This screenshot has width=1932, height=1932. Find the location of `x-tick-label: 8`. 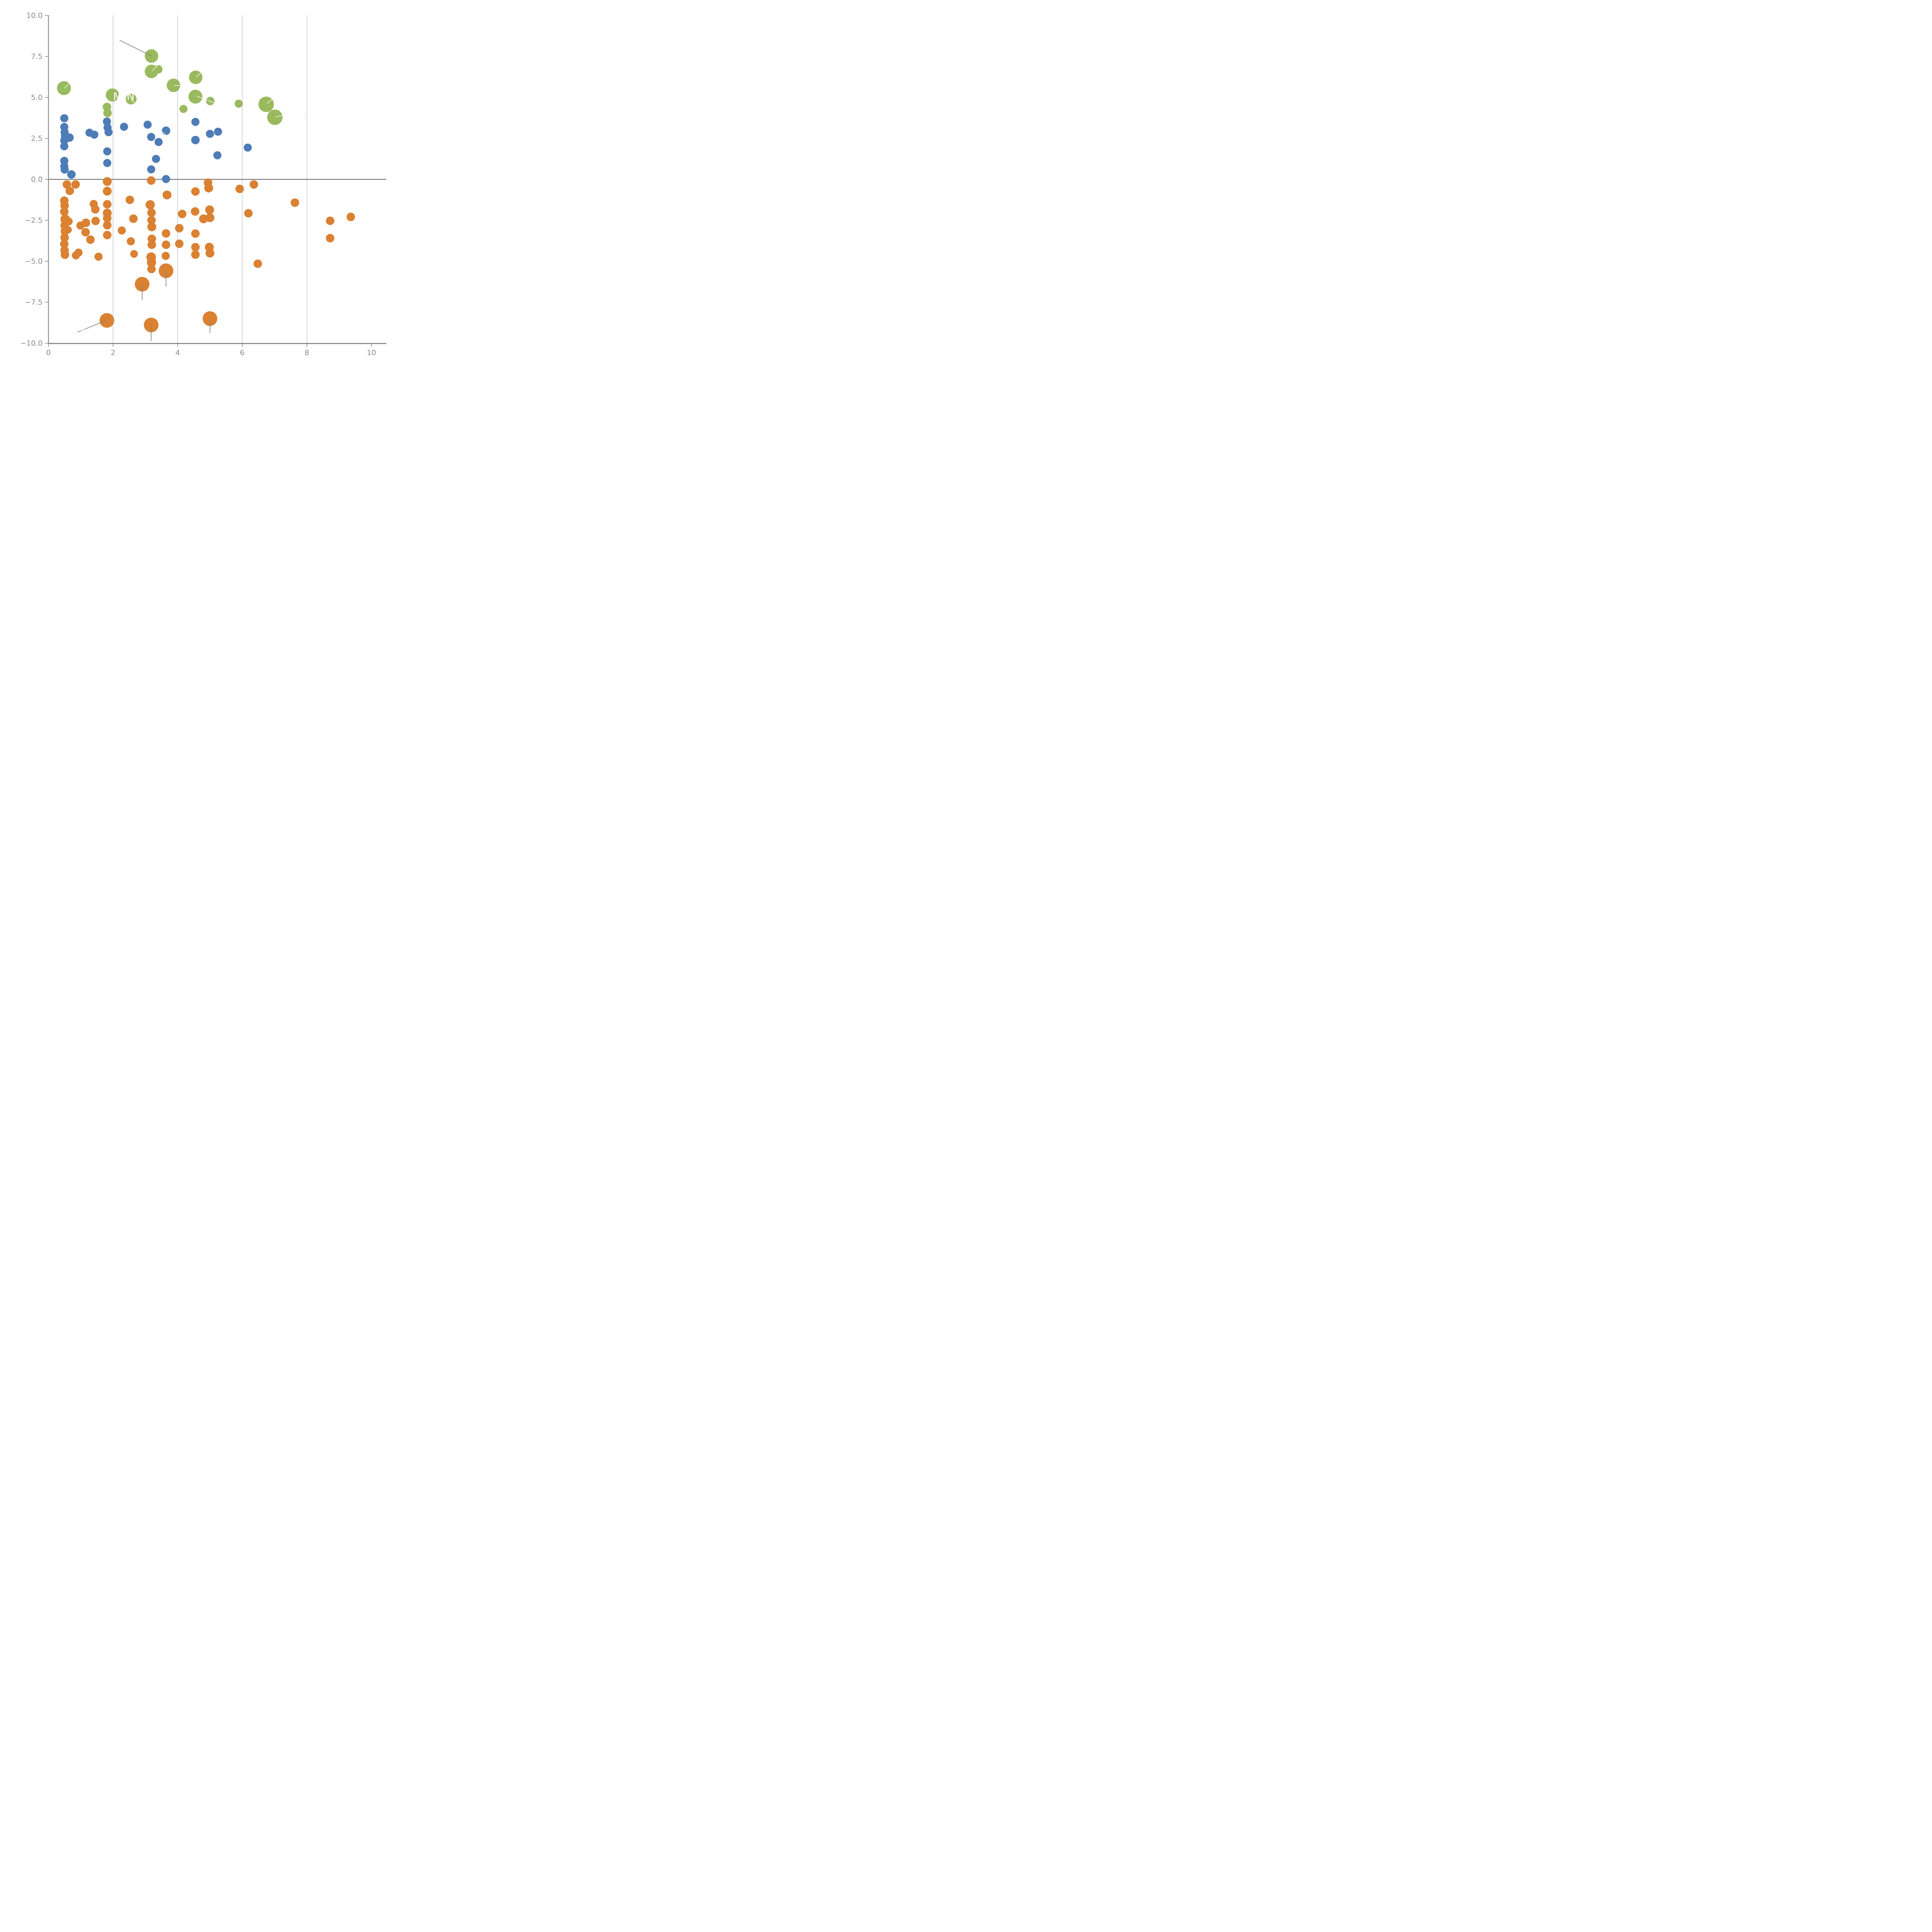

x-tick-label: 8 is located at coordinates (307, 353).